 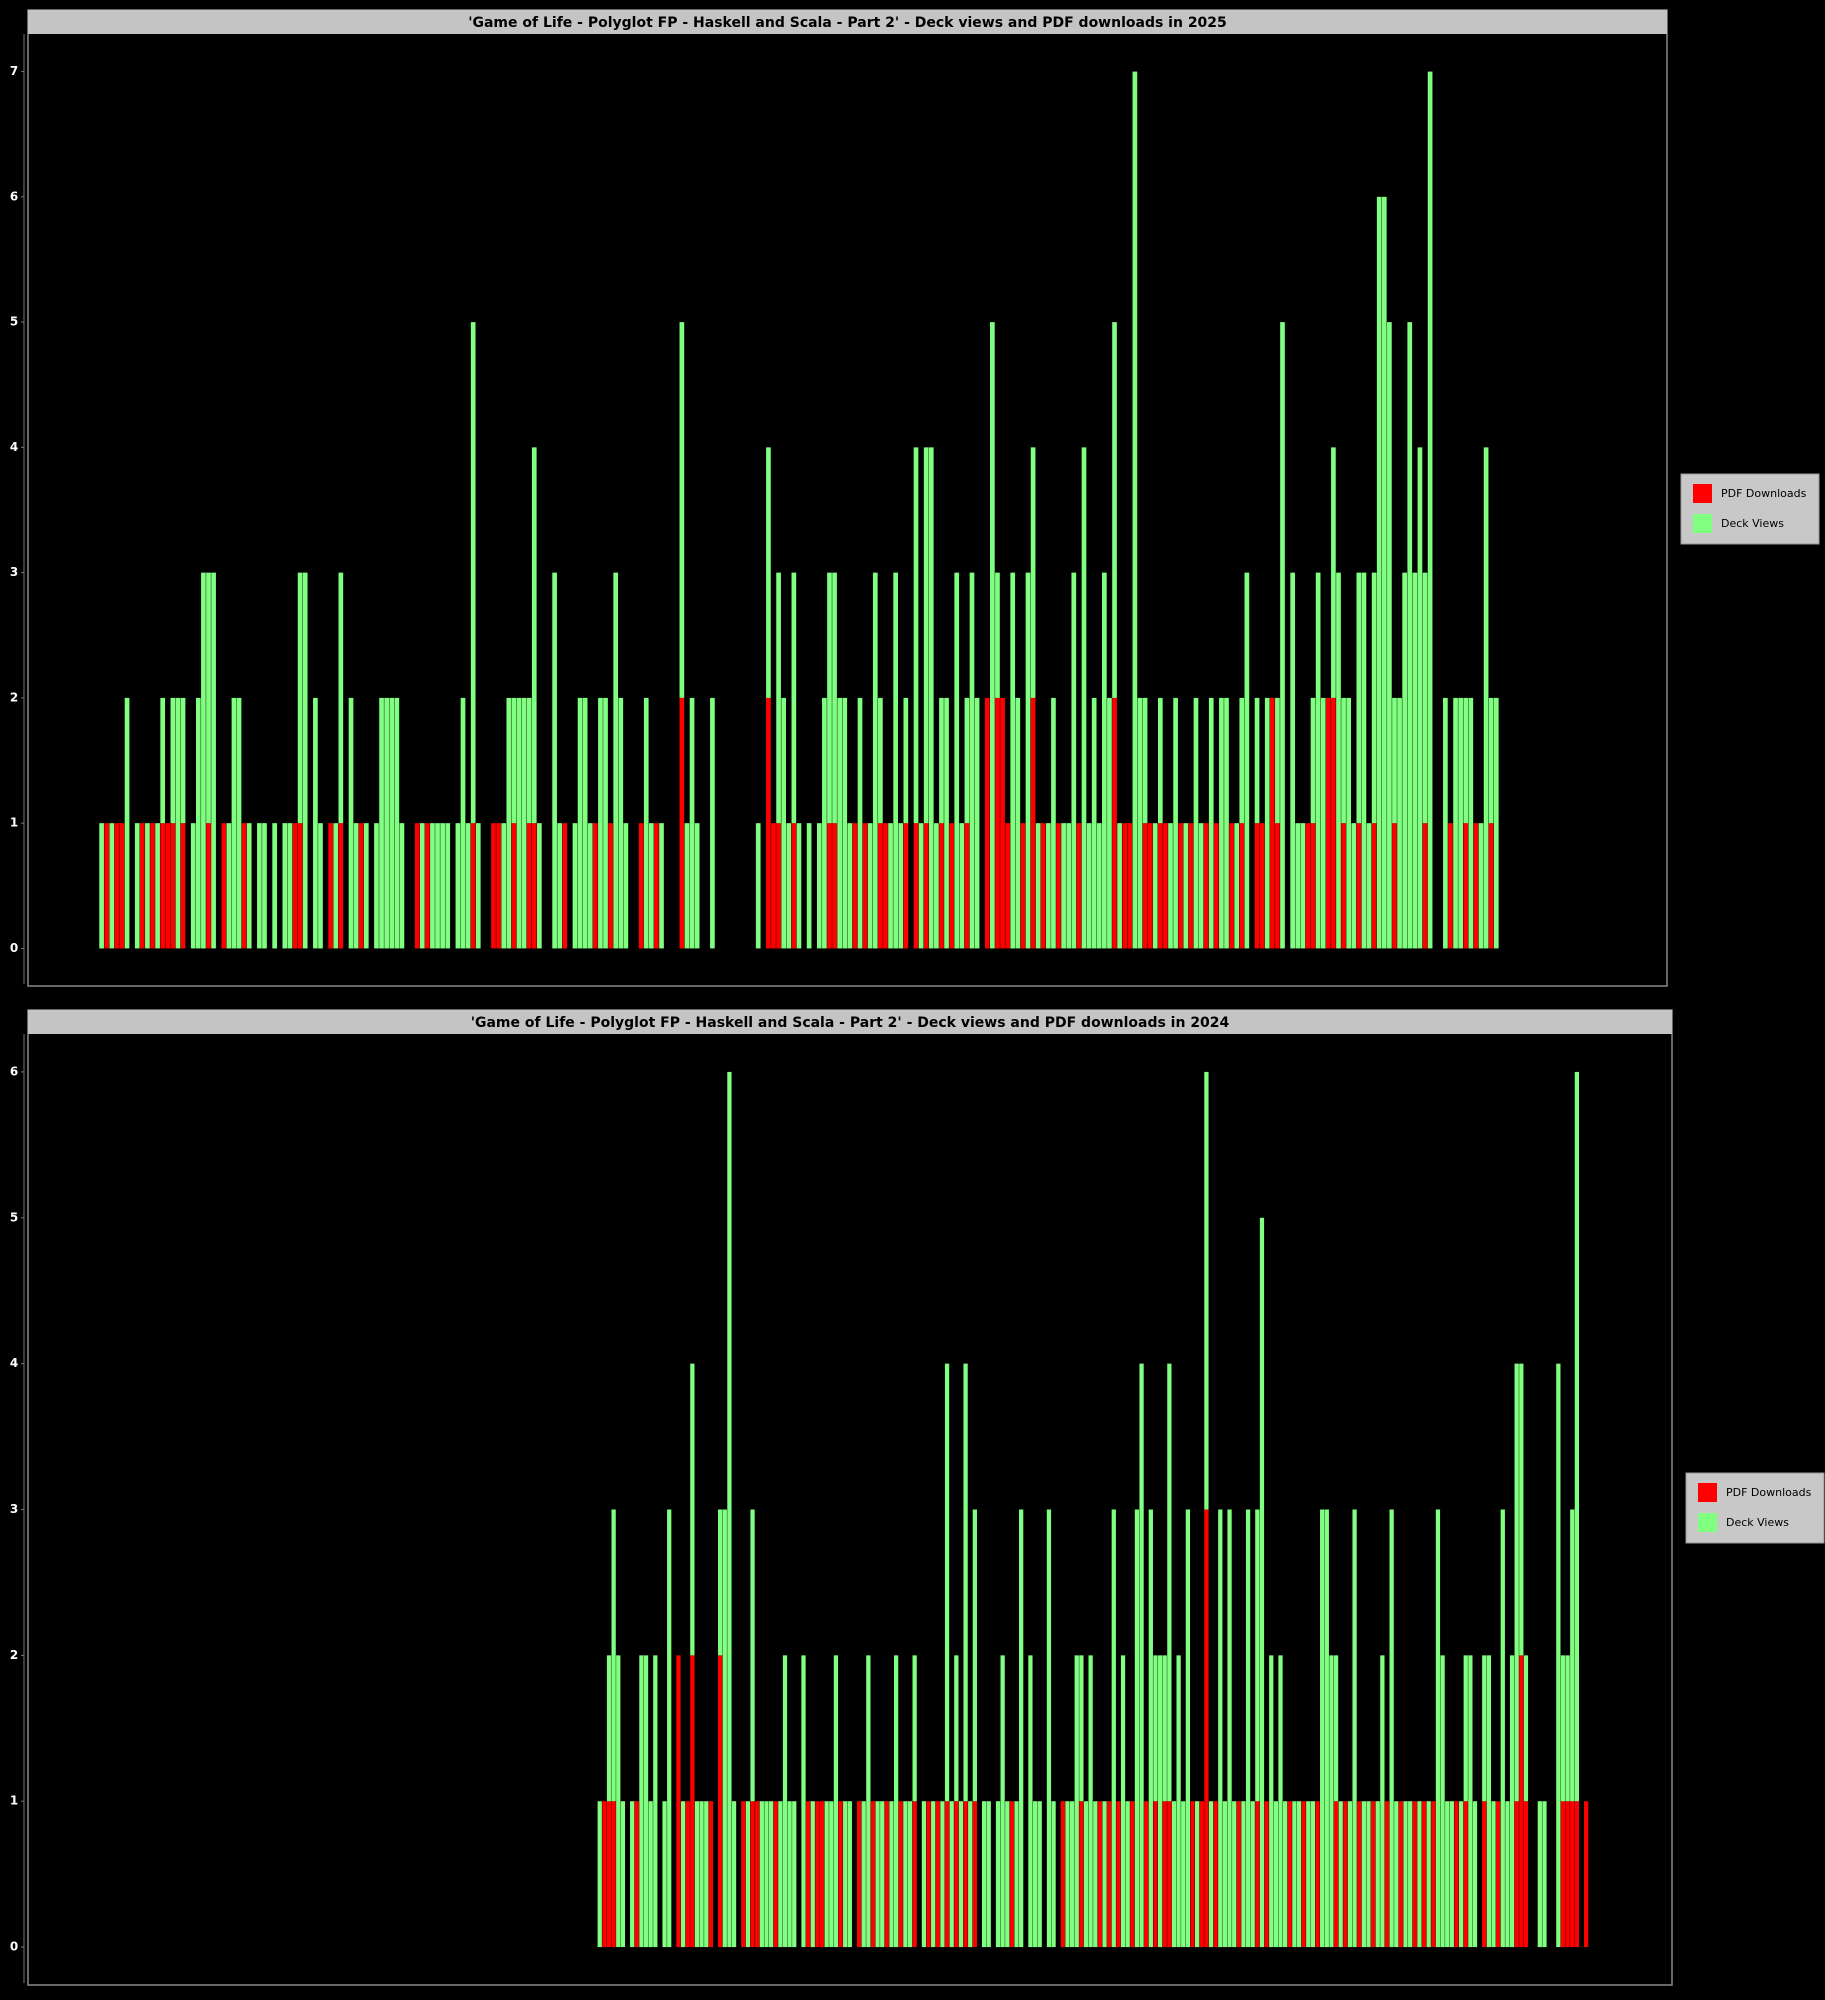 I want to click on legend-label: PDF Downloads, so click(x=1769, y=1492).